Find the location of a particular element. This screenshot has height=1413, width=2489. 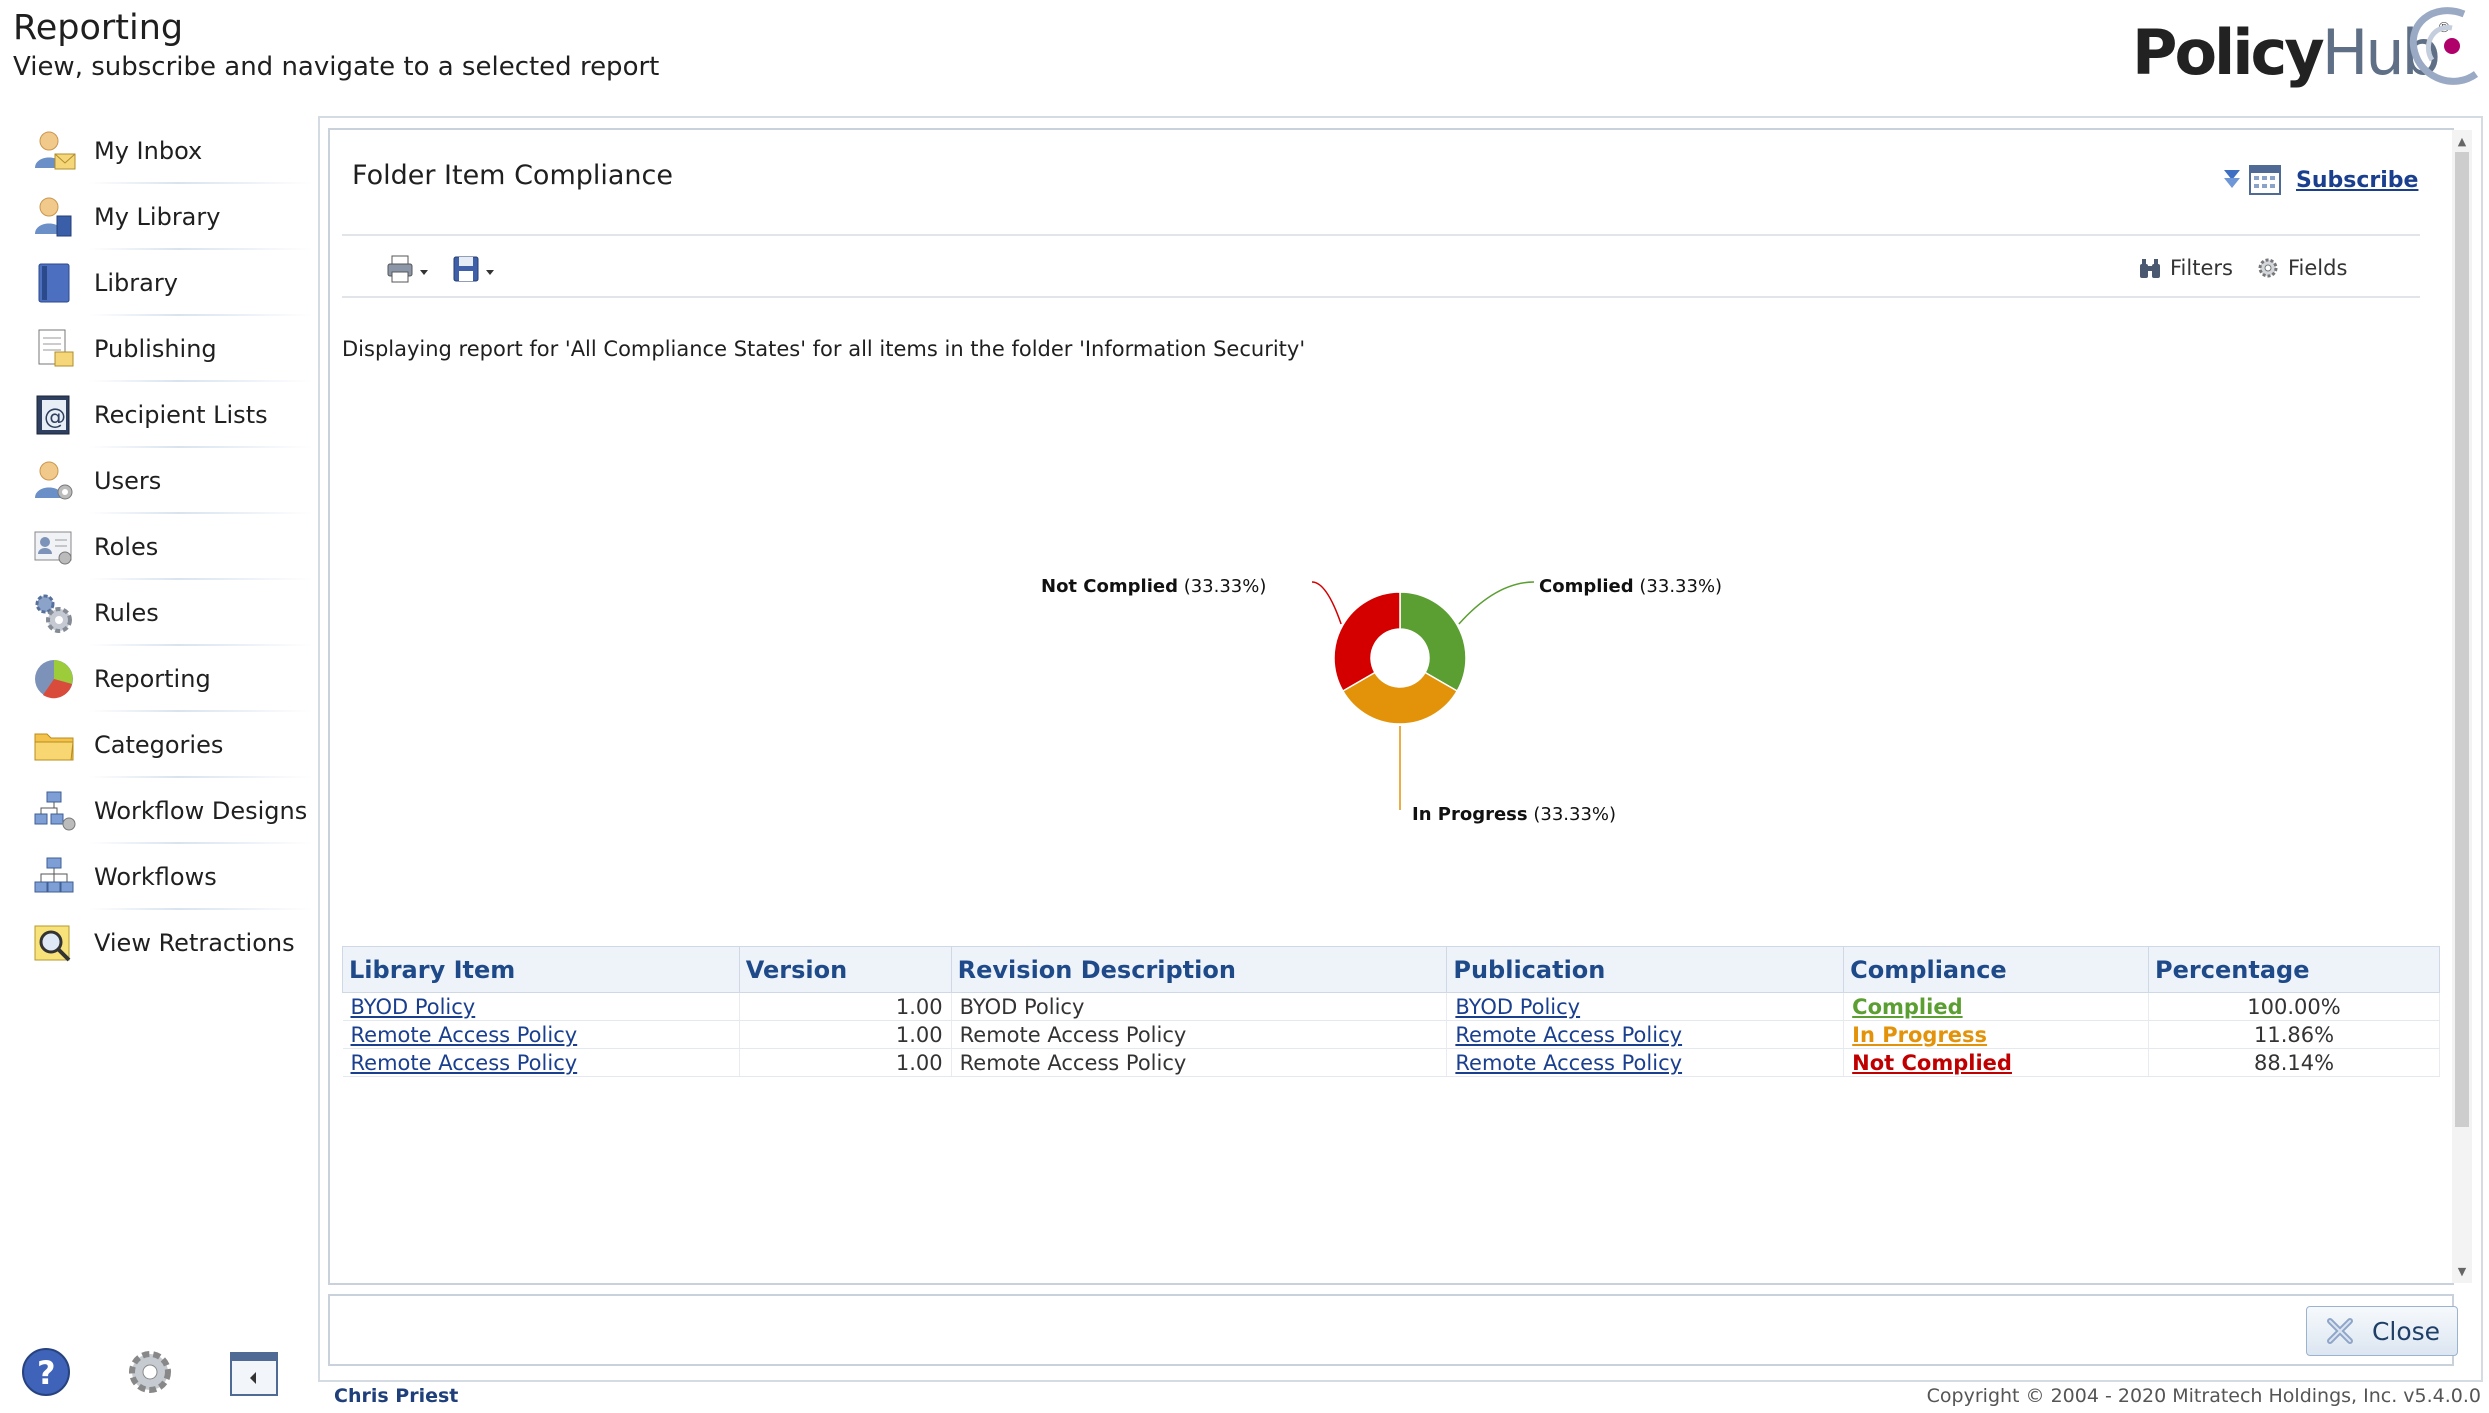

help-icon: ? is located at coordinates (46, 1372).